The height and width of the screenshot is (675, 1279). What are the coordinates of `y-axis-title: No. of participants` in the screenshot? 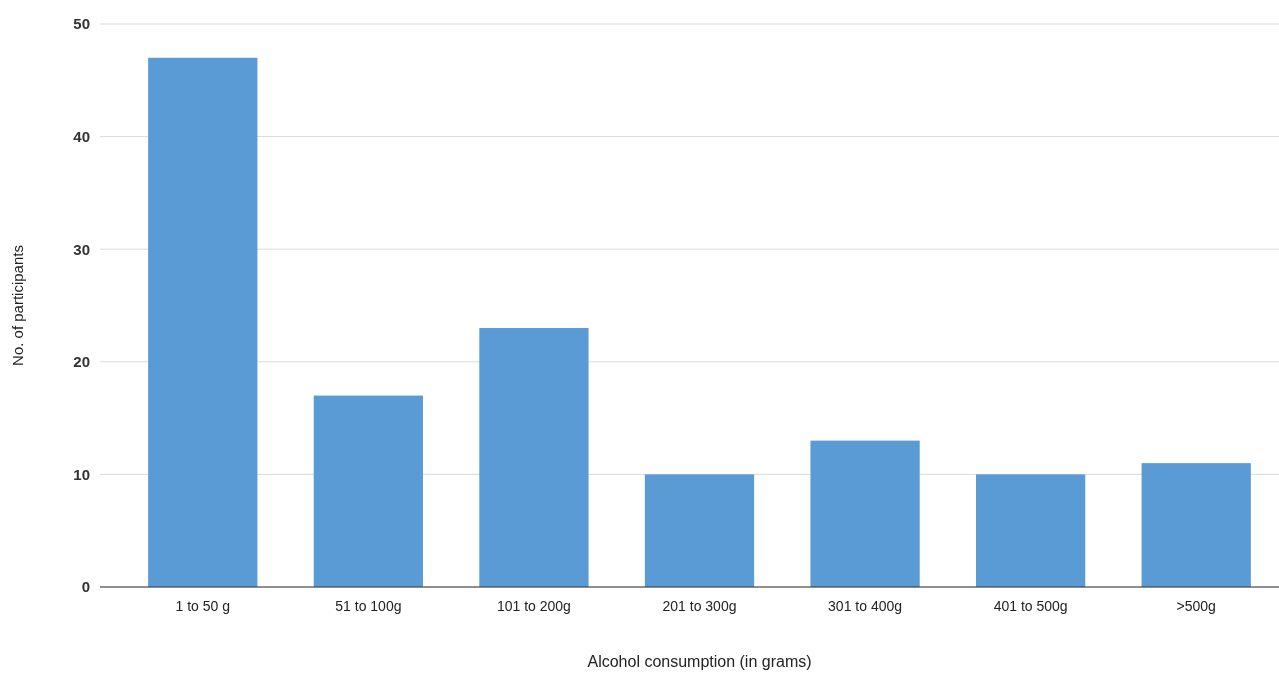 It's located at (17, 305).